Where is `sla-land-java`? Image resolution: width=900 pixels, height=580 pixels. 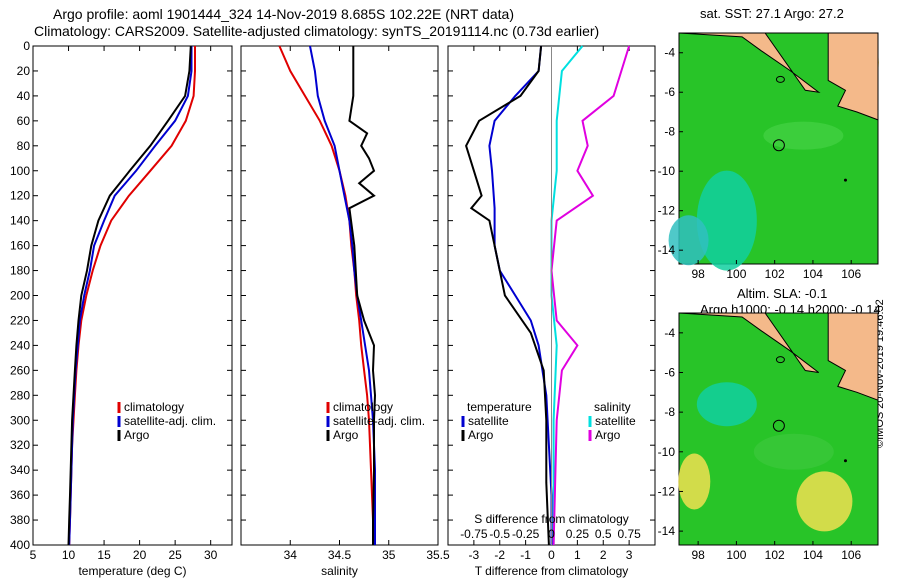 sla-land-java is located at coordinates (853, 356).